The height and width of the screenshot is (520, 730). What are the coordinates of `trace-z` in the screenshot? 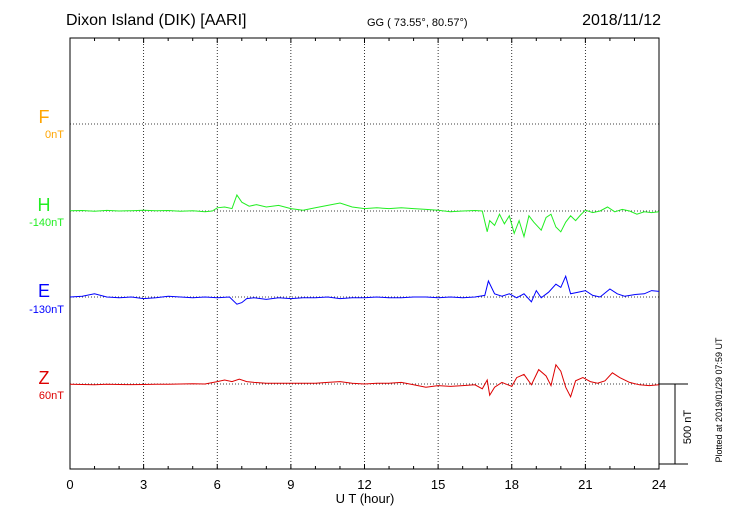 It's located at (364, 381).